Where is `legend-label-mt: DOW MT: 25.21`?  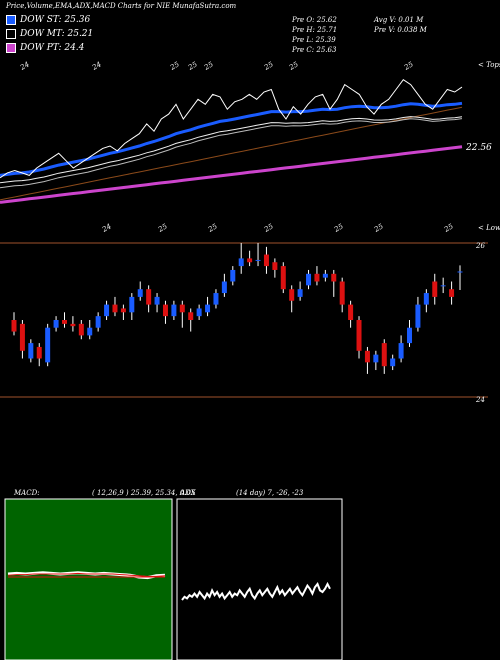
legend-label-mt: DOW MT: 25.21 is located at coordinates (57, 34).